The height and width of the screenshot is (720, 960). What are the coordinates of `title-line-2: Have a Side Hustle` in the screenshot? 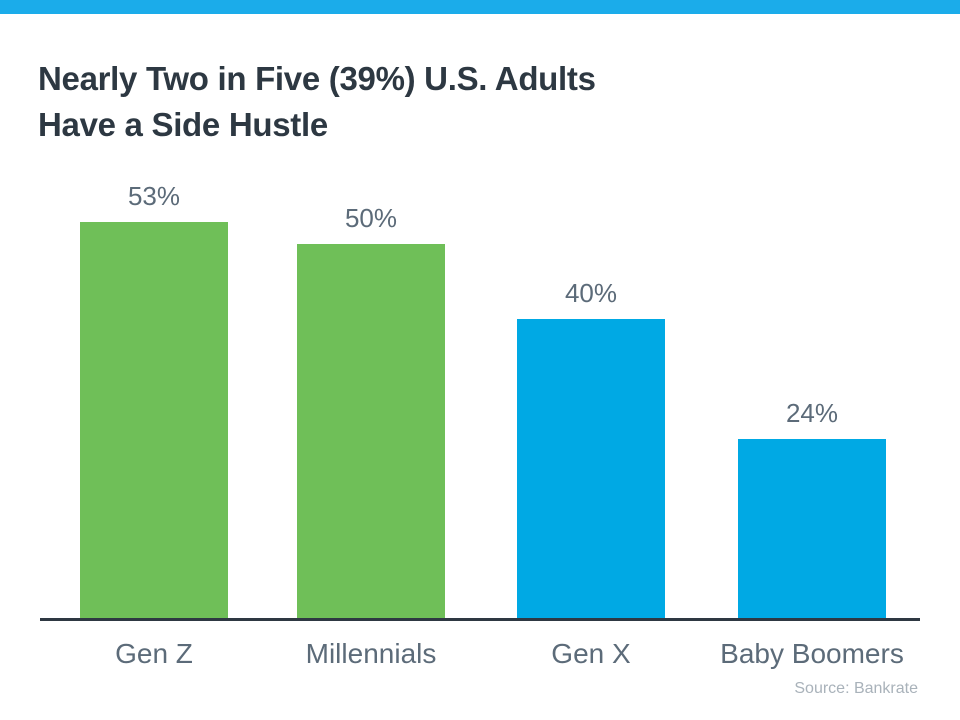 It's located at (183, 124).